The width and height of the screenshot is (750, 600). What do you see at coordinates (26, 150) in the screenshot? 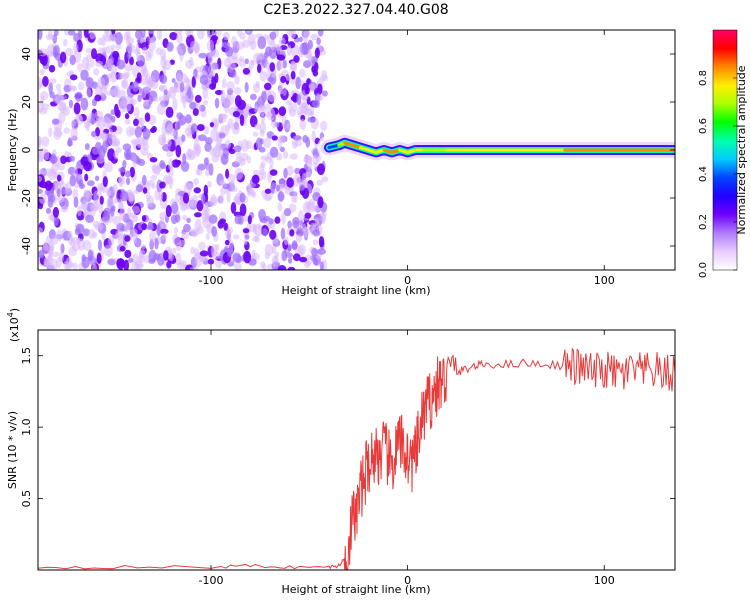
I see `y-tick-label: 0` at bounding box center [26, 150].